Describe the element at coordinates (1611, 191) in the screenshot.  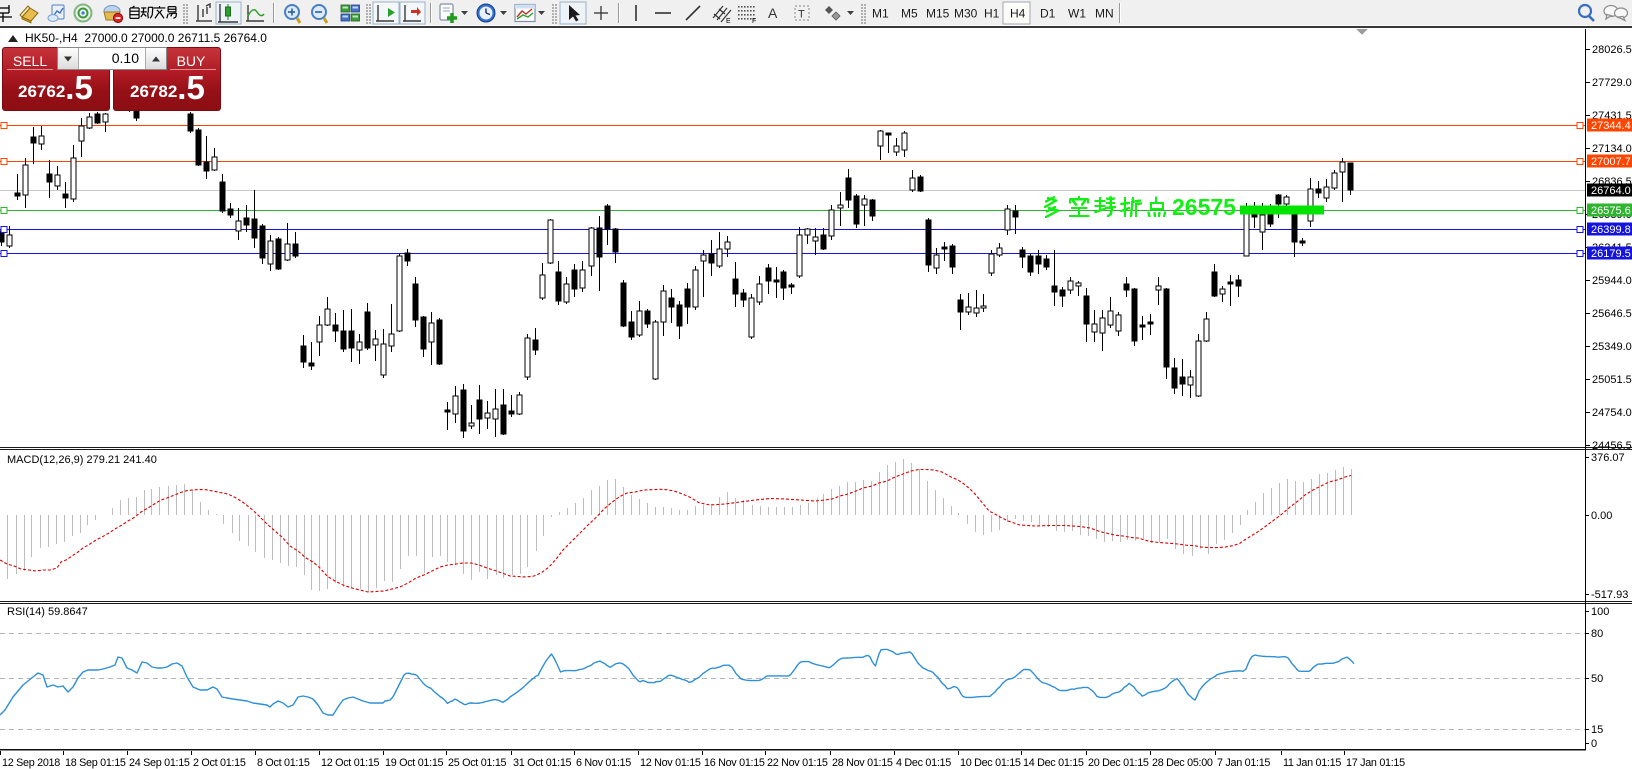
I see `svg-text: 26764.0` at that location.